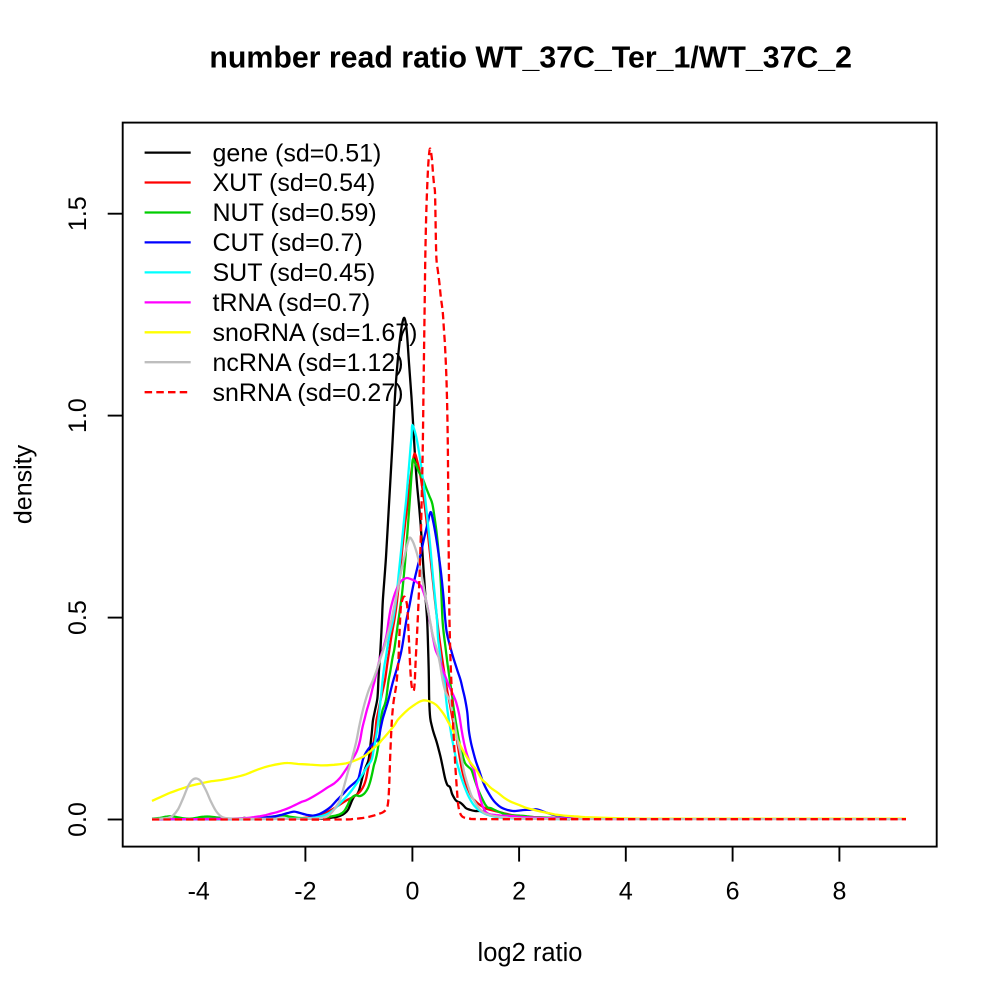 This screenshot has width=1000, height=1005. I want to click on svg-text: 1.5, so click(78, 213).